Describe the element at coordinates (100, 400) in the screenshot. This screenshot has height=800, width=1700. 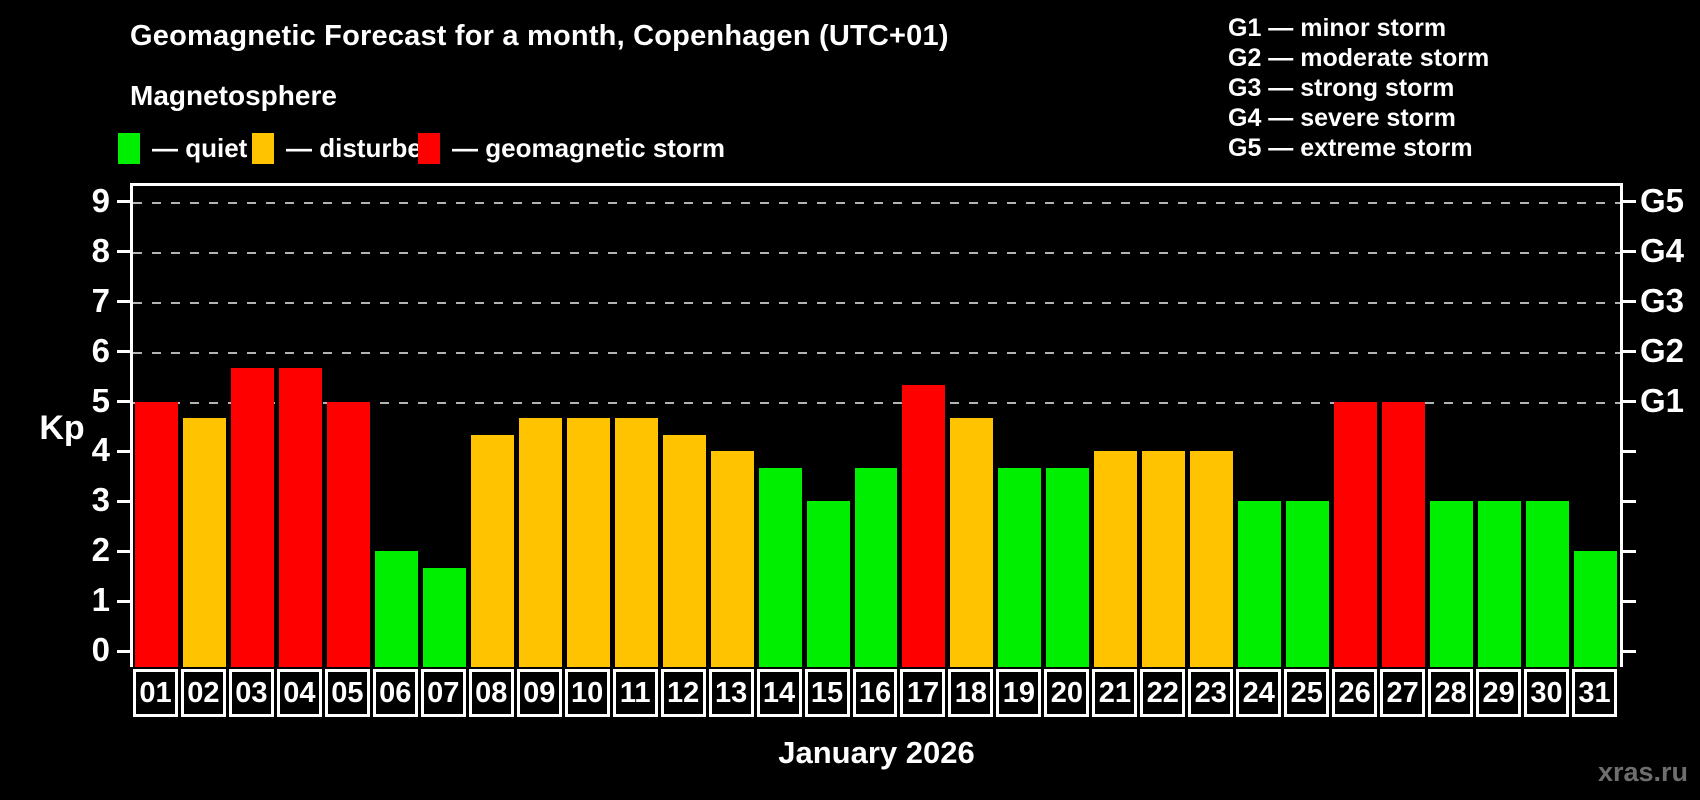
I see `y-axis-label-5: 5` at that location.